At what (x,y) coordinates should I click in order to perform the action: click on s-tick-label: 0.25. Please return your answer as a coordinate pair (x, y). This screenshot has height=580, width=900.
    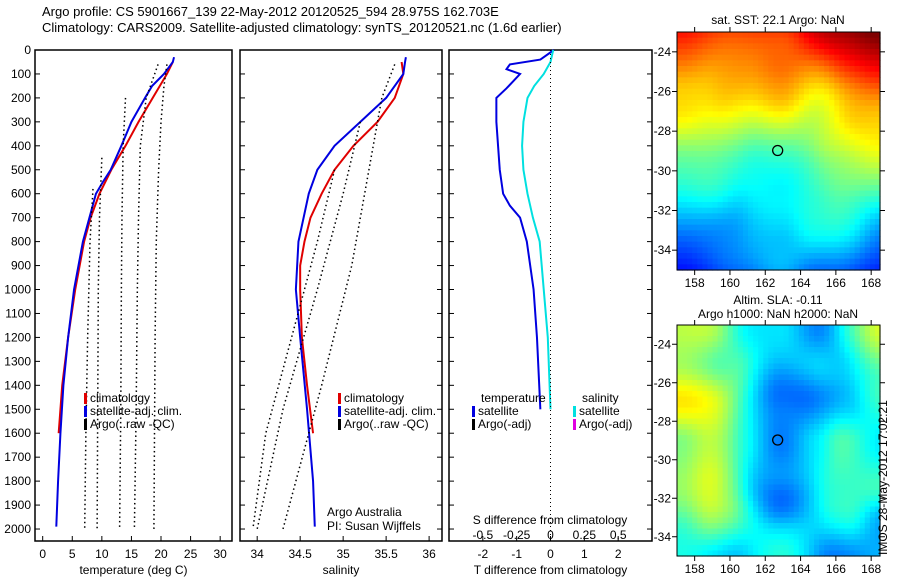
    Looking at the image, I should click on (585, 535).